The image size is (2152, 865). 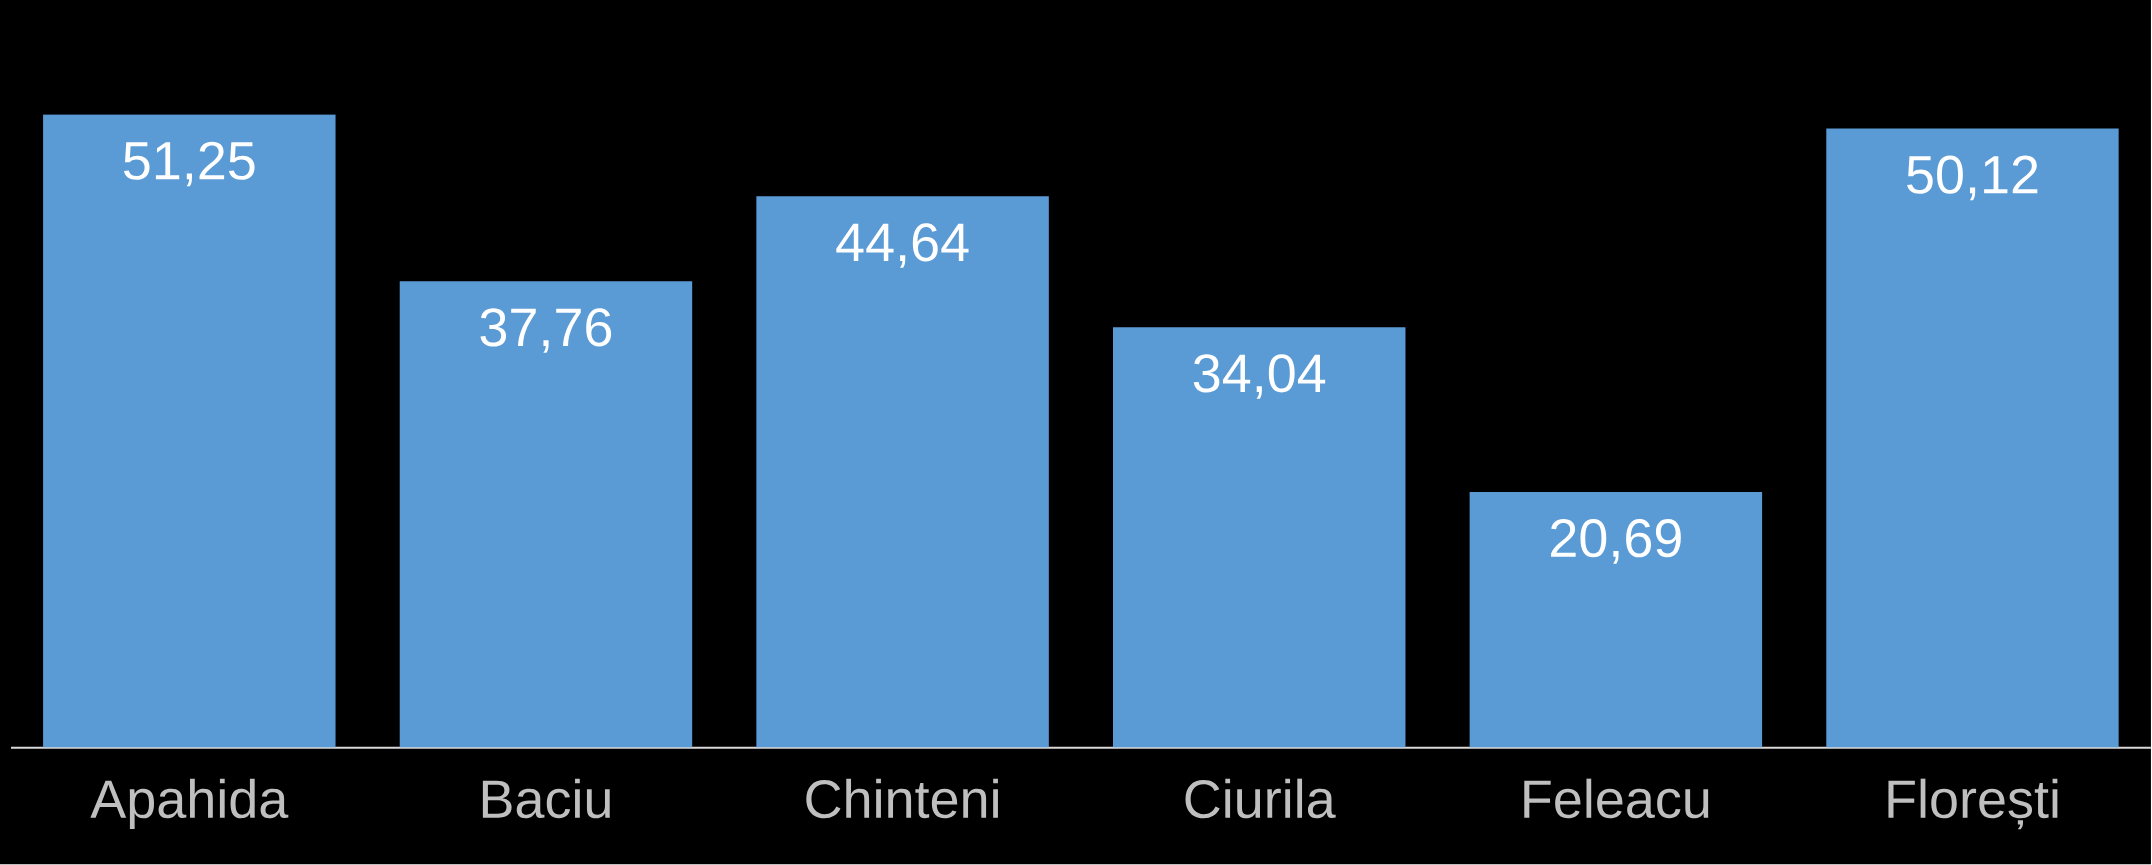 I want to click on data-label: 44,64, so click(x=902, y=246).